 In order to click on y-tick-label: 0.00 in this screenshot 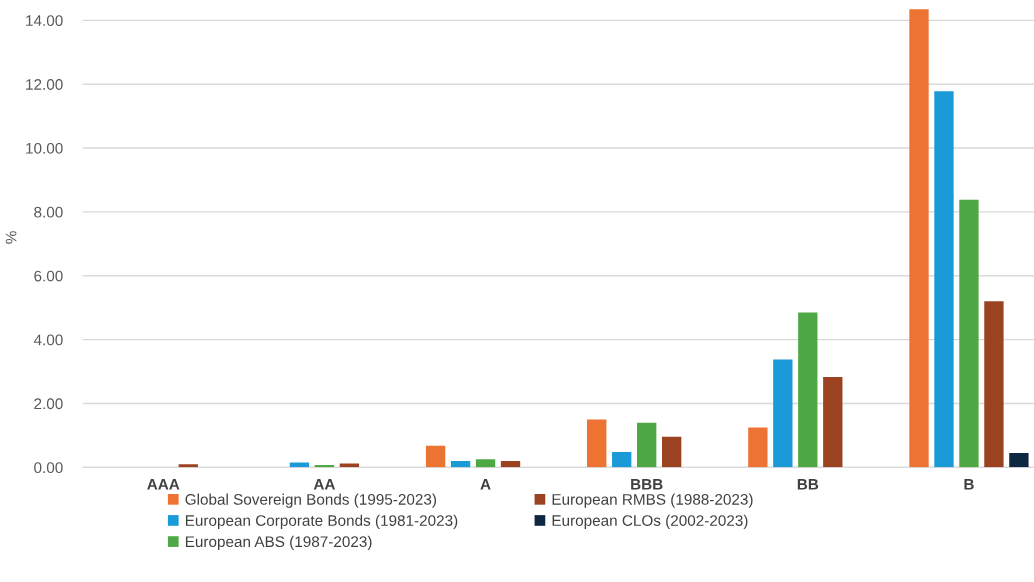, I will do `click(48, 468)`.